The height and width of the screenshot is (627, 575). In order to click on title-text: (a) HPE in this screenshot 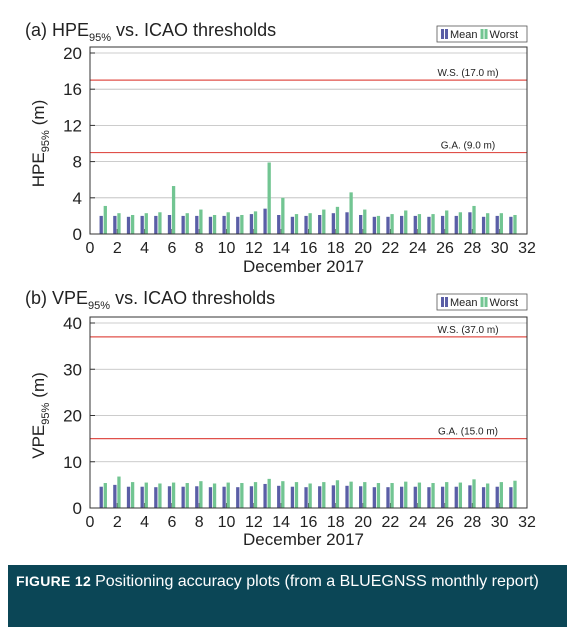, I will do `click(57, 30)`.